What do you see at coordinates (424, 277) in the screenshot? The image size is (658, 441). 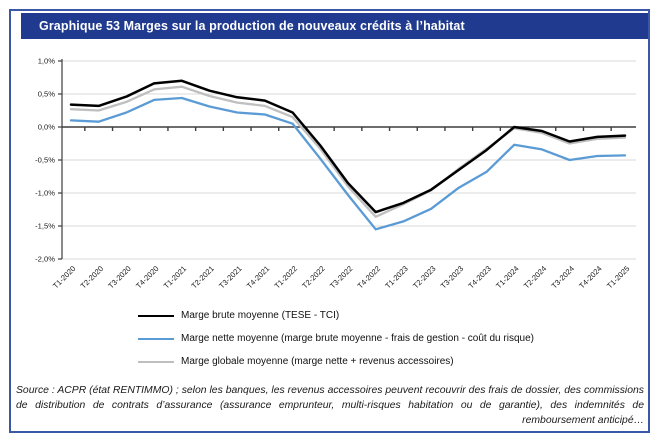 I see `x-tick-label: T2-2023` at bounding box center [424, 277].